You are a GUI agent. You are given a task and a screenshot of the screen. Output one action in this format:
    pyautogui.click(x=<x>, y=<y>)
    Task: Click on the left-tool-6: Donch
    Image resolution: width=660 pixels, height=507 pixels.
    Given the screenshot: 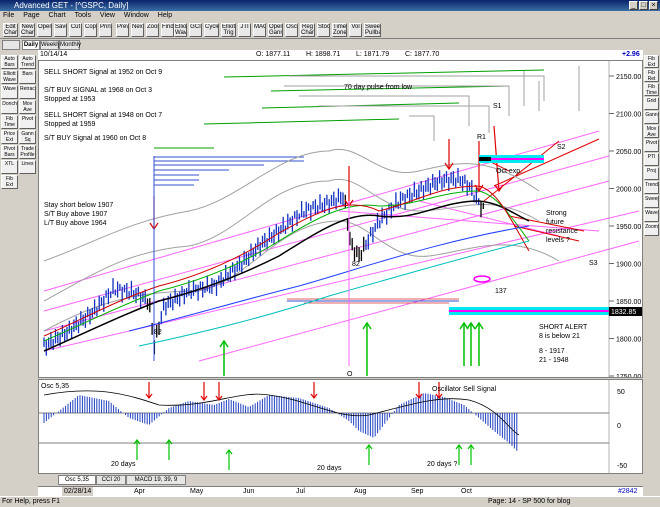 What is the action you would take?
    pyautogui.click(x=9, y=107)
    